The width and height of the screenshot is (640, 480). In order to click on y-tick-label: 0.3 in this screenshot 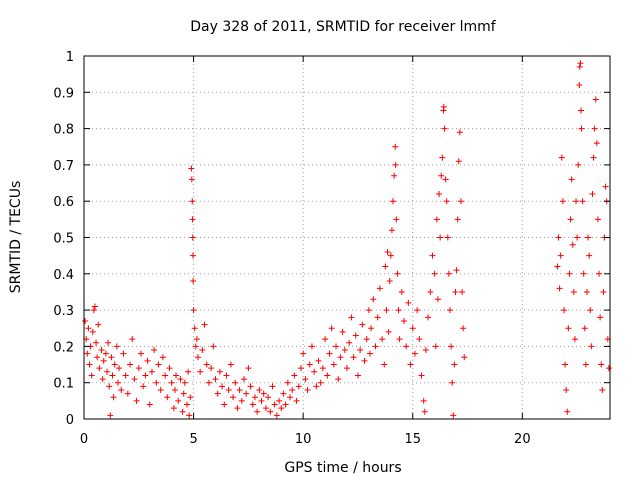, I will do `click(63, 311)`.